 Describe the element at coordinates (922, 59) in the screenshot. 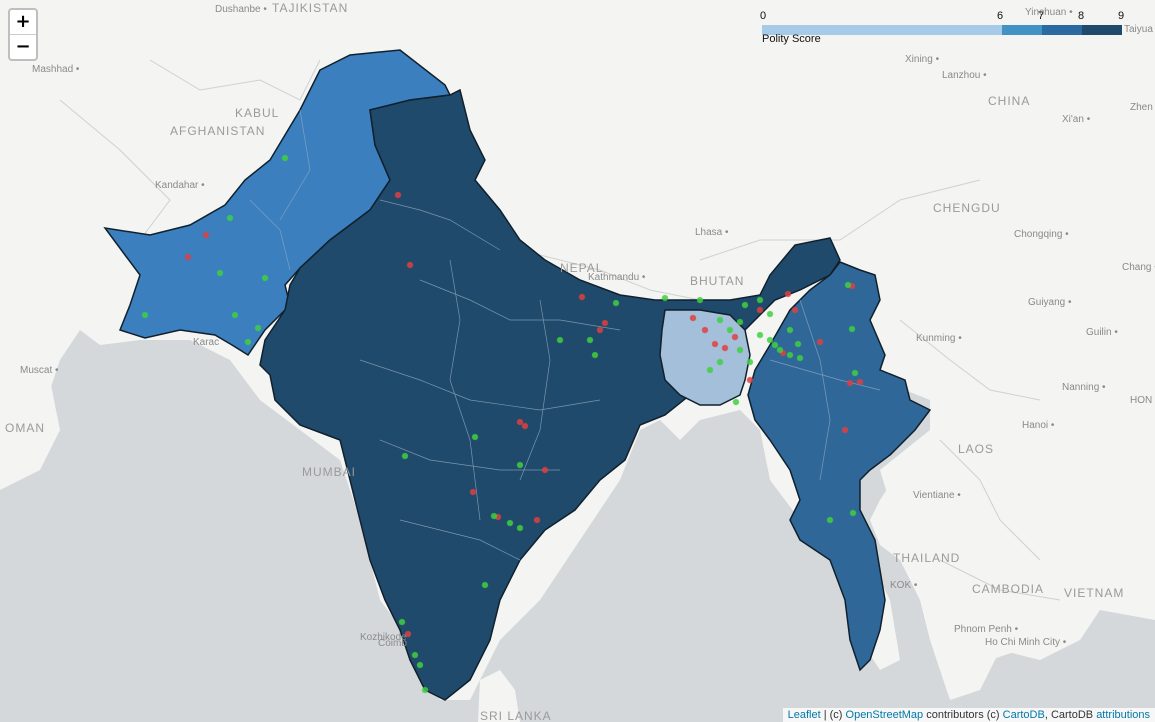

I see `place-label: Xining •` at that location.